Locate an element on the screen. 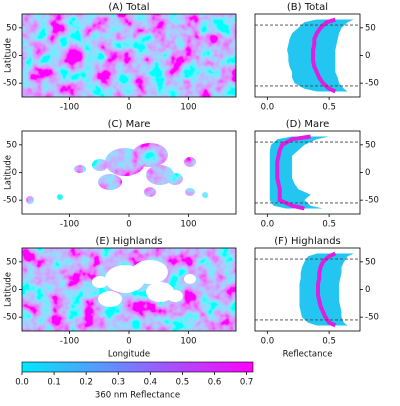 This screenshot has width=400, height=406. map-fill is located at coordinates (129, 55).